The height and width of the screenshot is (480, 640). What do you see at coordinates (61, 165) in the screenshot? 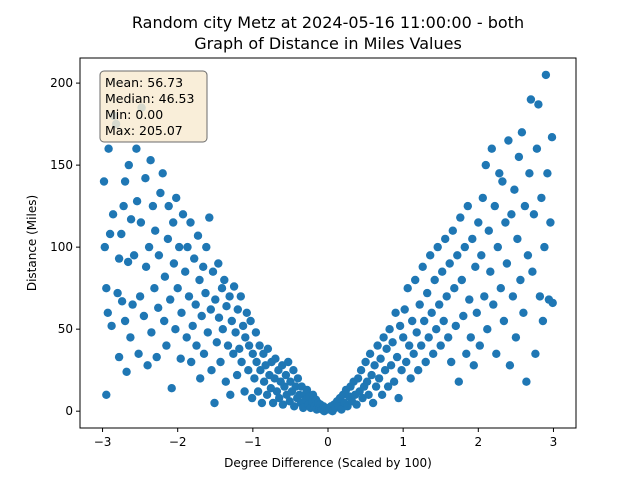
I see `y-tick-label: 150` at bounding box center [61, 165].